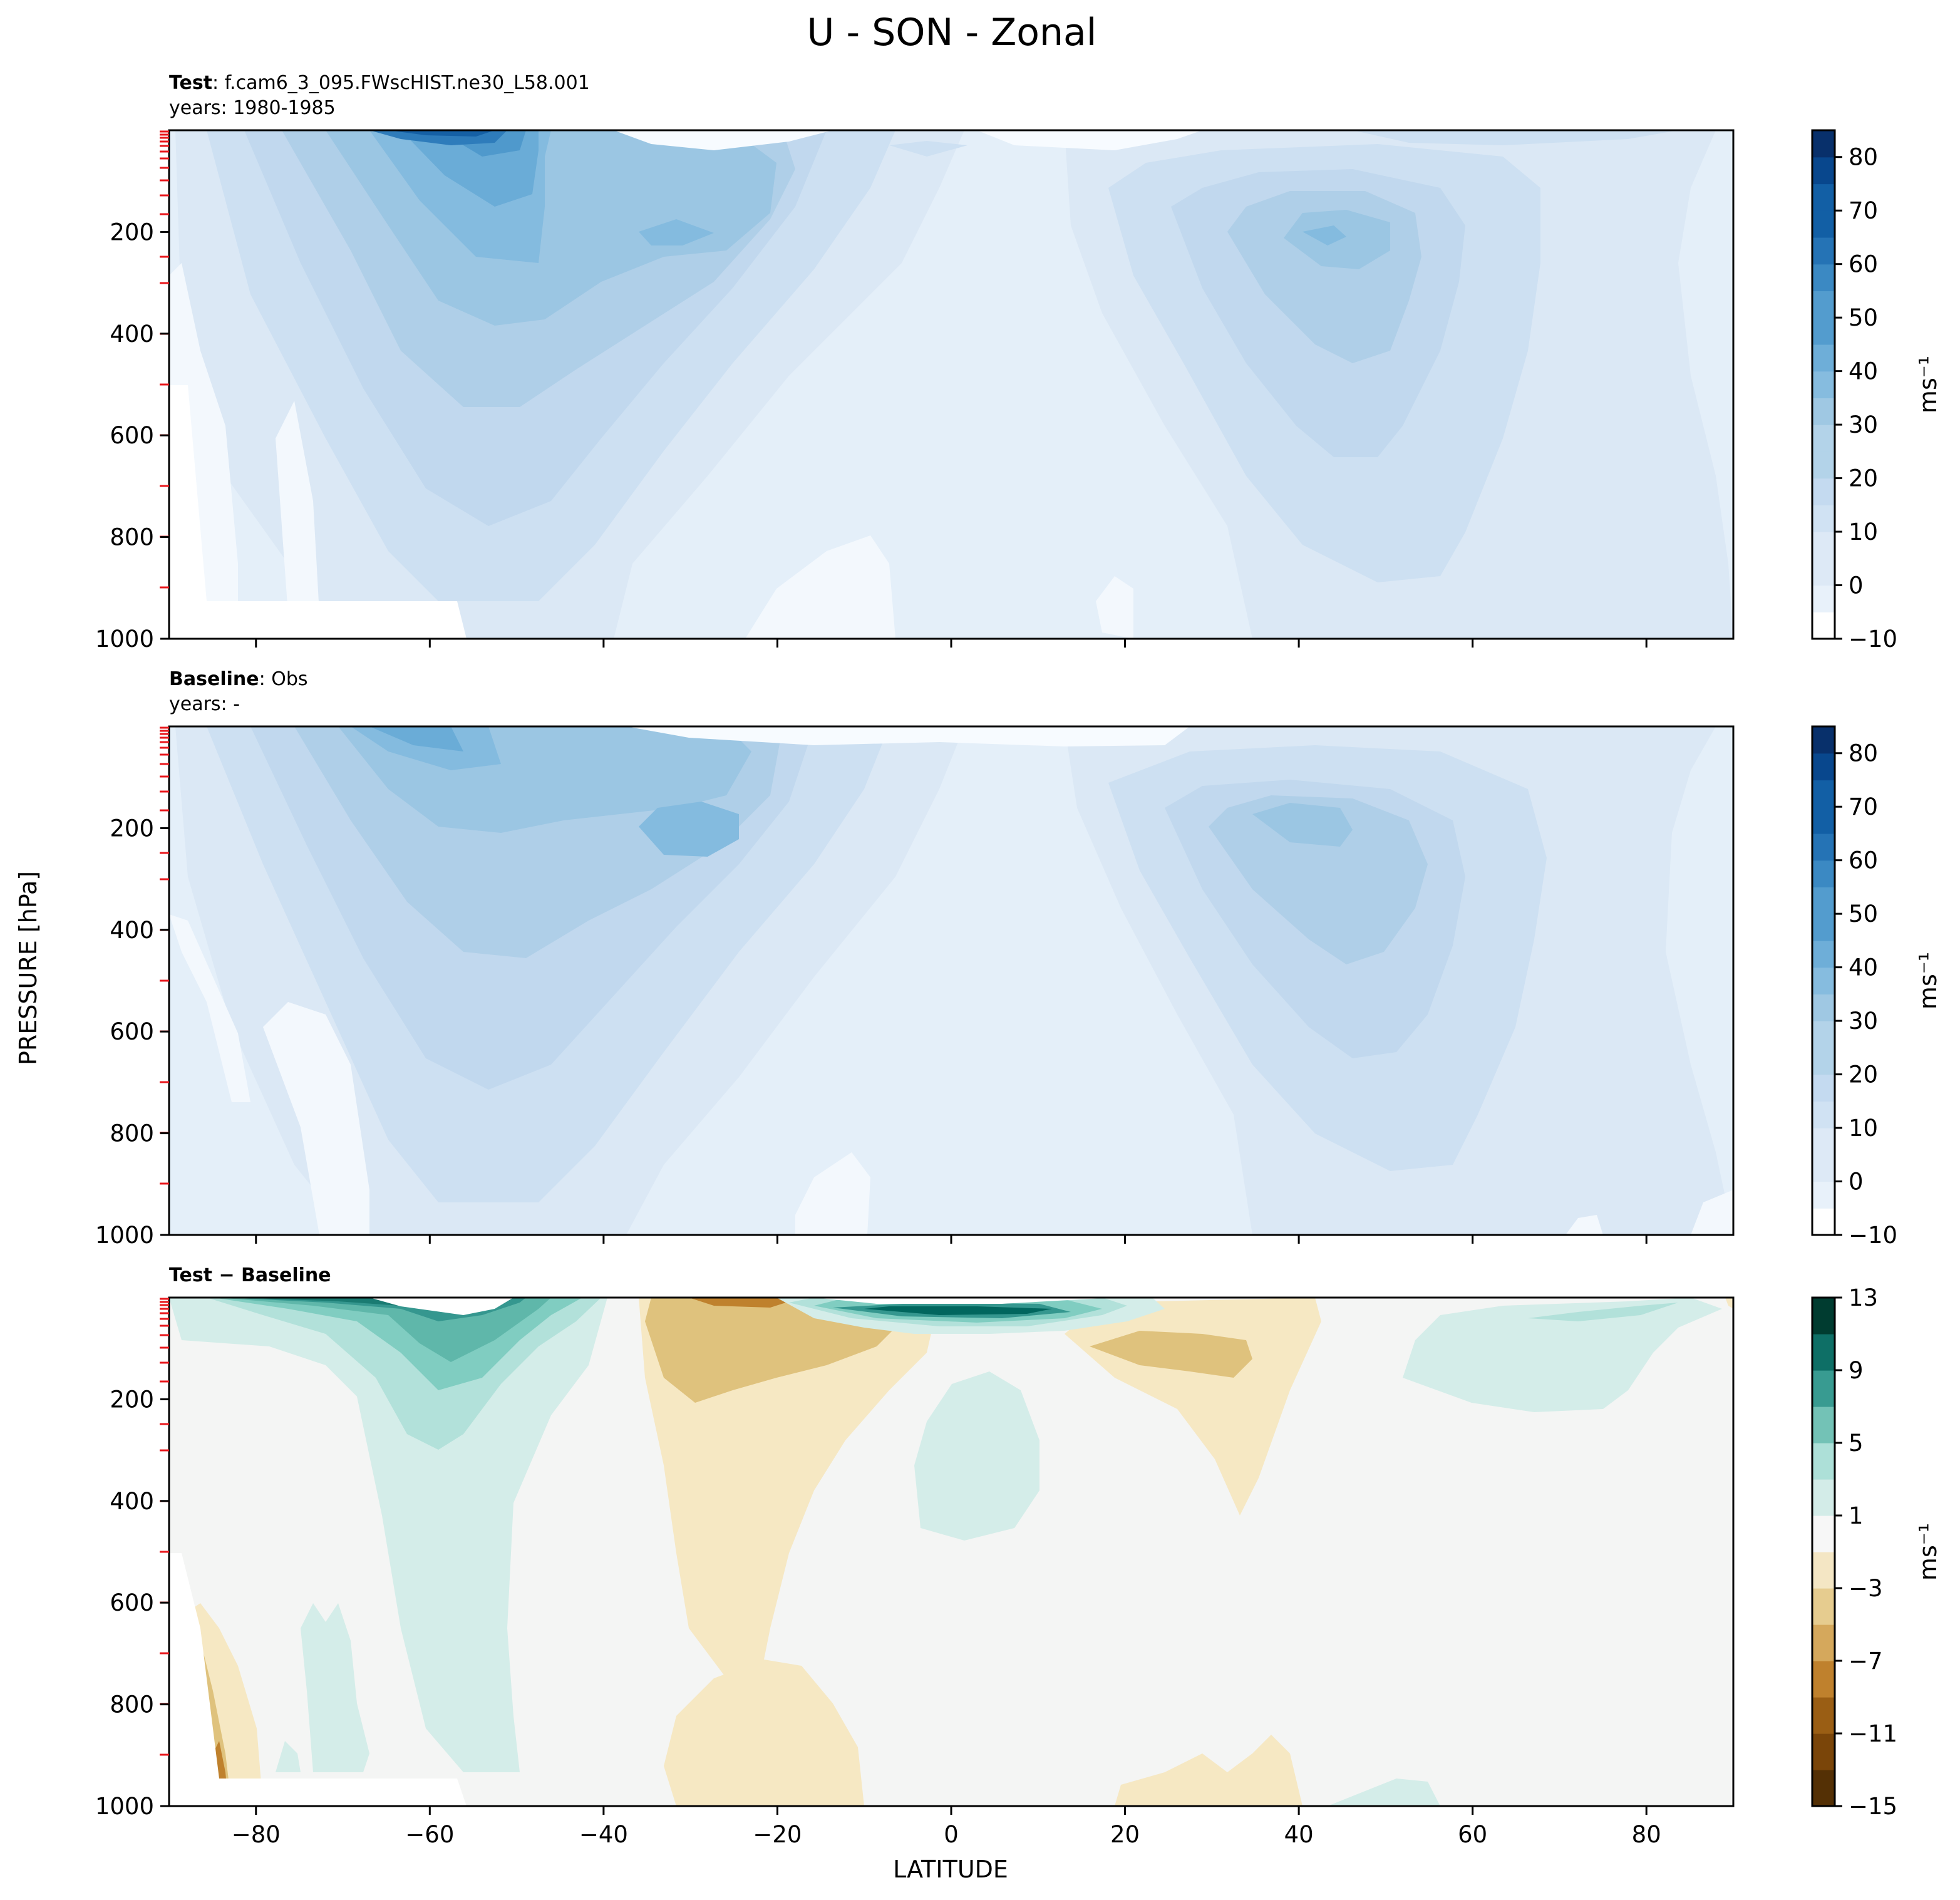 Image resolution: width=1960 pixels, height=1900 pixels. What do you see at coordinates (951, 1834) in the screenshot?
I see `x-tick-label: 0` at bounding box center [951, 1834].